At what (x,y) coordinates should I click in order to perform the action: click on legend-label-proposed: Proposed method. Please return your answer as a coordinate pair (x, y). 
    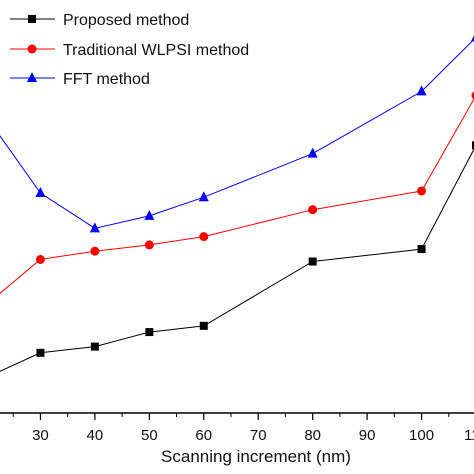
    Looking at the image, I should click on (126, 20).